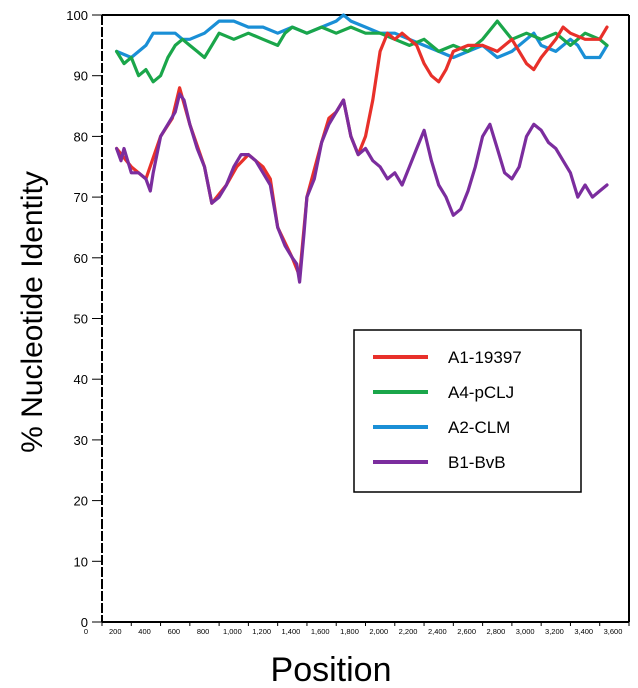 Image resolution: width=638 pixels, height=688 pixels. Describe the element at coordinates (481, 392) in the screenshot. I see `legend-label: A4-pCLJ` at that location.